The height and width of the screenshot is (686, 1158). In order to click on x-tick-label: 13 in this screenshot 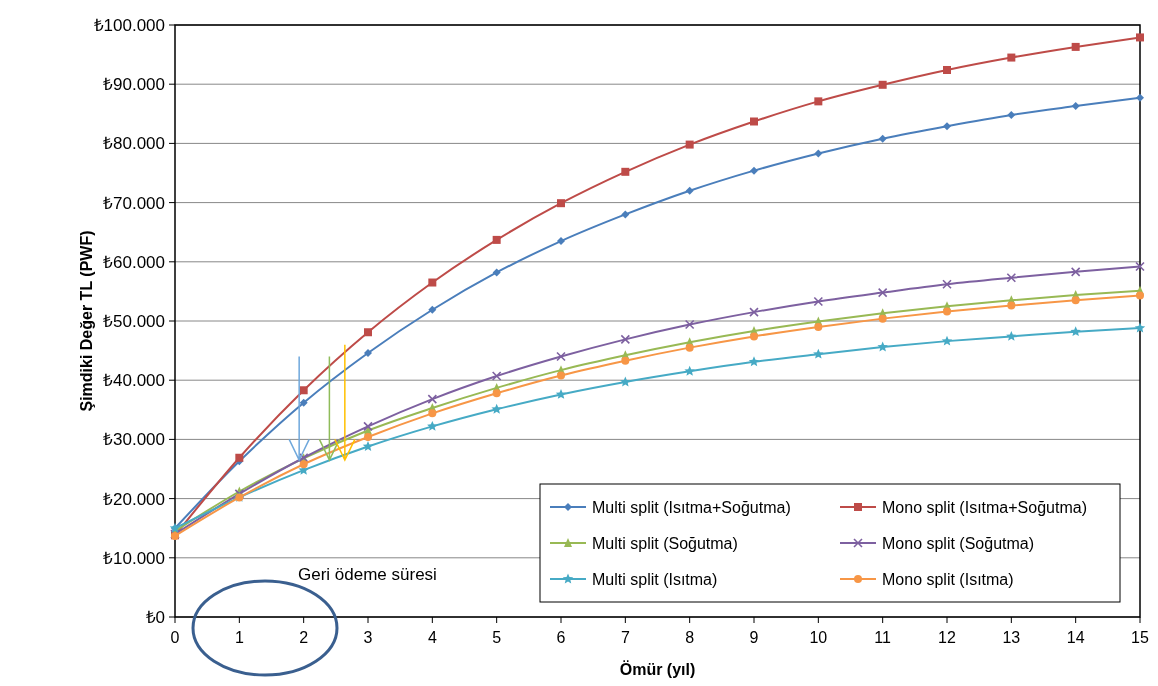, I will do `click(1011, 637)`.